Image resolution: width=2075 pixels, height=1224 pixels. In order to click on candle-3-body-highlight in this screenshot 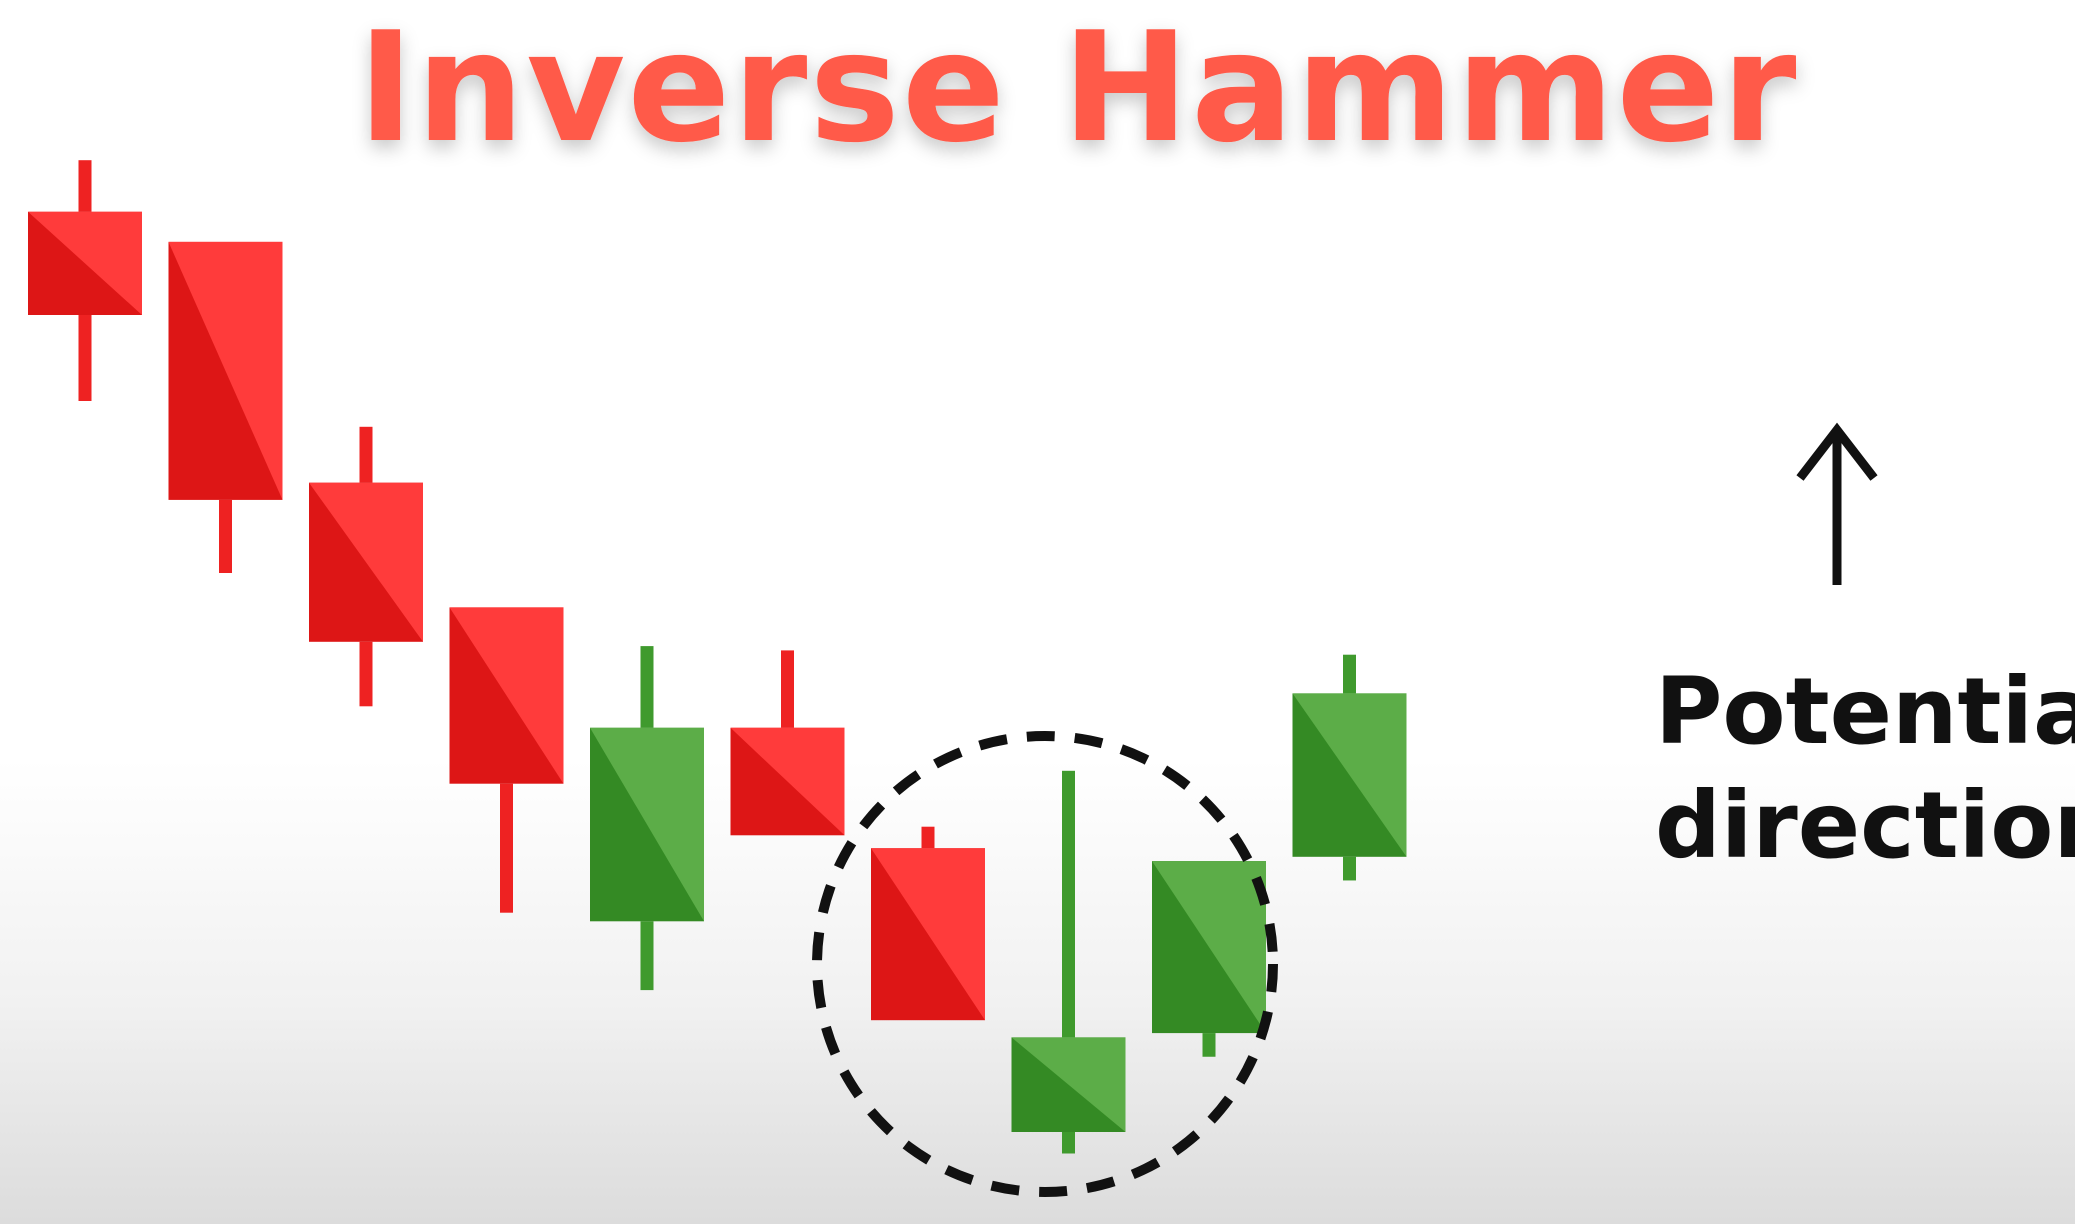, I will do `click(366, 562)`.